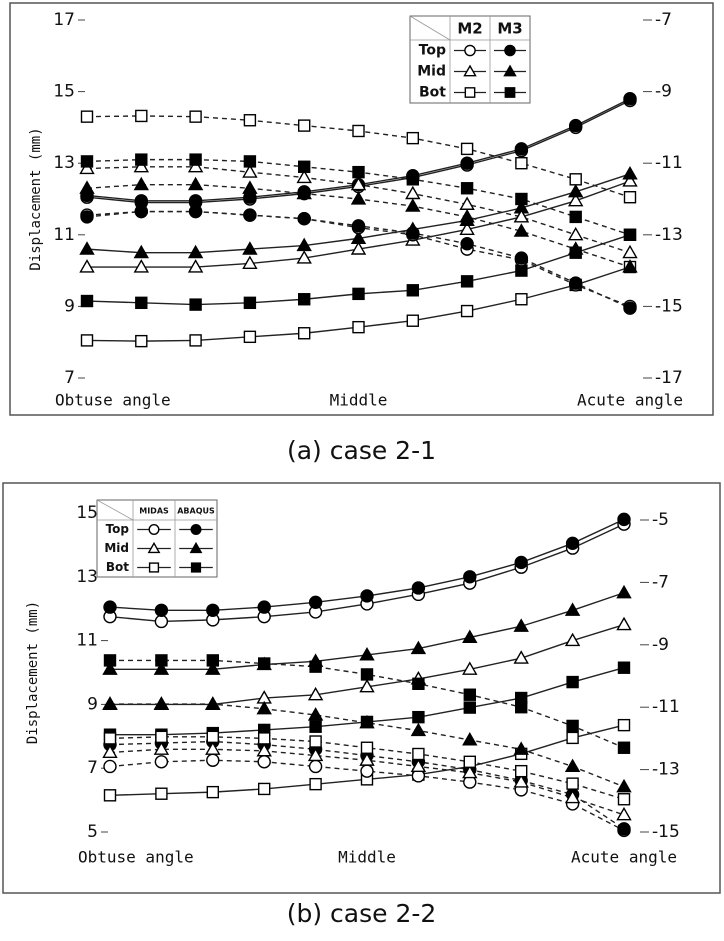 The image size is (724, 941). Describe the element at coordinates (92, 832) in the screenshot. I see `y-tick-label: 5` at that location.